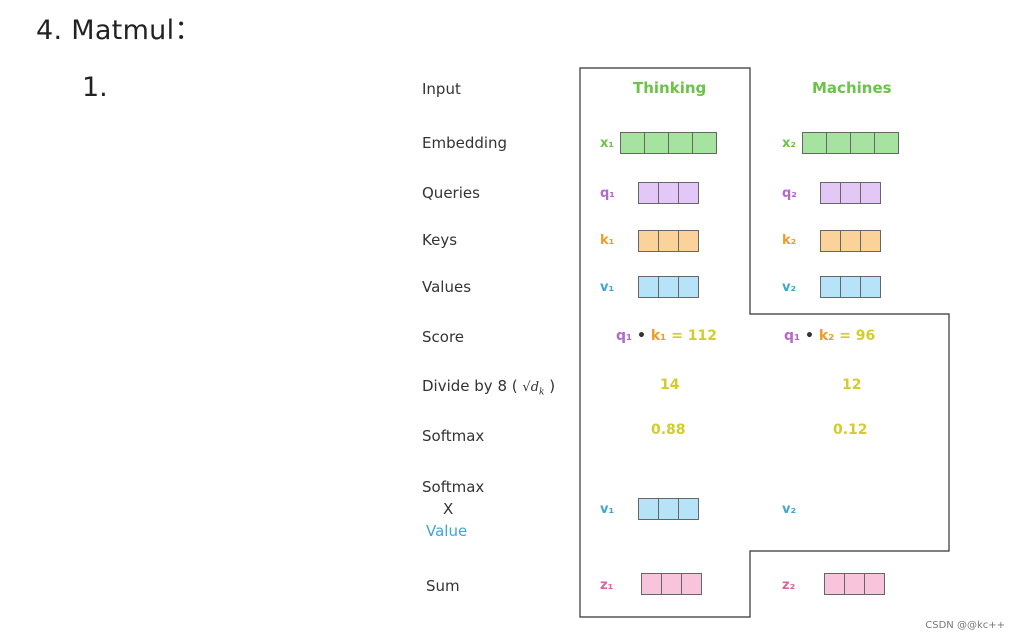 This screenshot has height=637, width=1017. I want to click on column-header-machines: Machines, so click(852, 88).